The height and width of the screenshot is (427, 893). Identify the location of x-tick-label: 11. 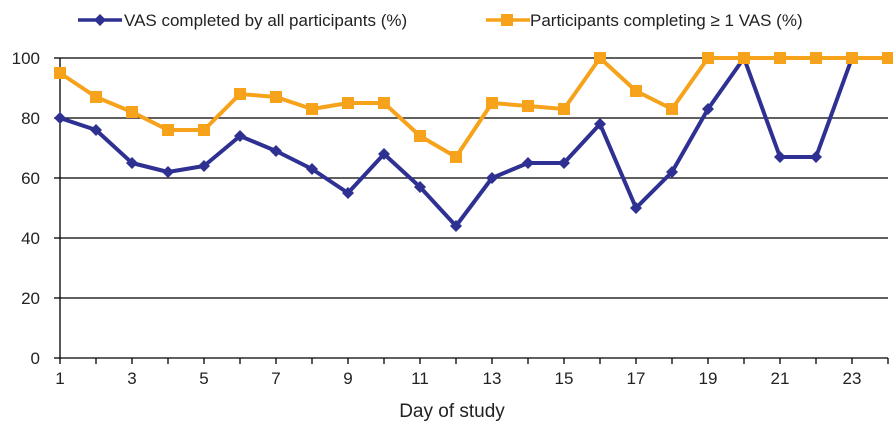
(420, 378).